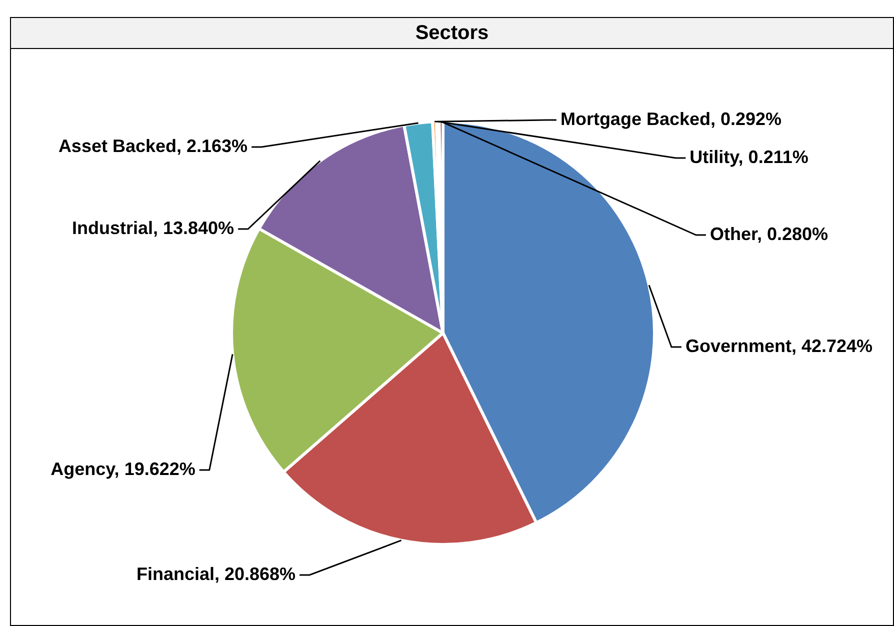  What do you see at coordinates (216, 574) in the screenshot?
I see `slice-label: Financial, 20.868%` at bounding box center [216, 574].